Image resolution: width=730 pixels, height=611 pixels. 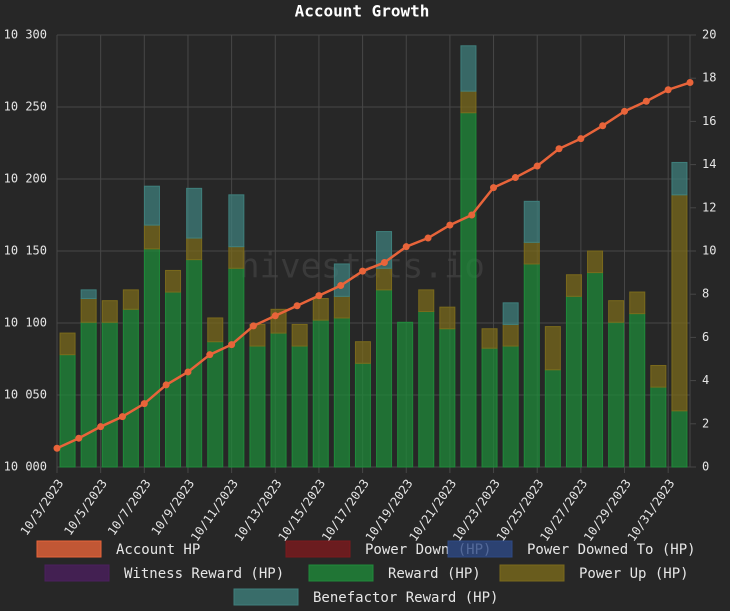 What do you see at coordinates (709, 35) in the screenshot?
I see `y2-tick-label: 20` at bounding box center [709, 35].